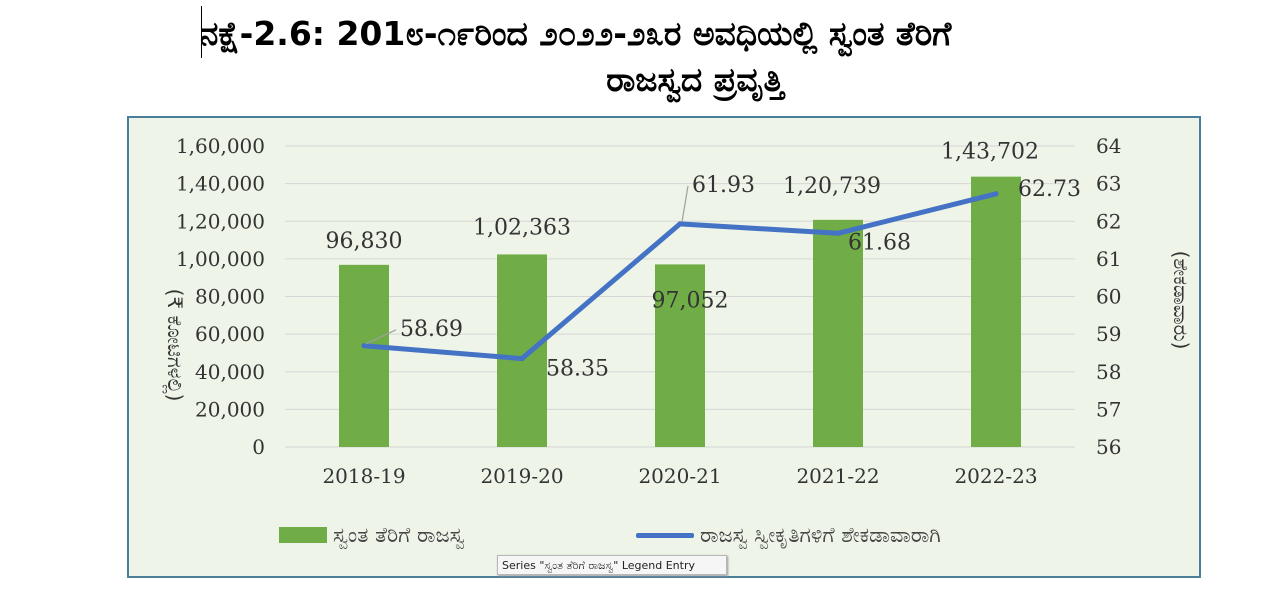 The height and width of the screenshot is (590, 1267). What do you see at coordinates (220, 259) in the screenshot?
I see `y-tick-label: 1,00,000` at bounding box center [220, 259].